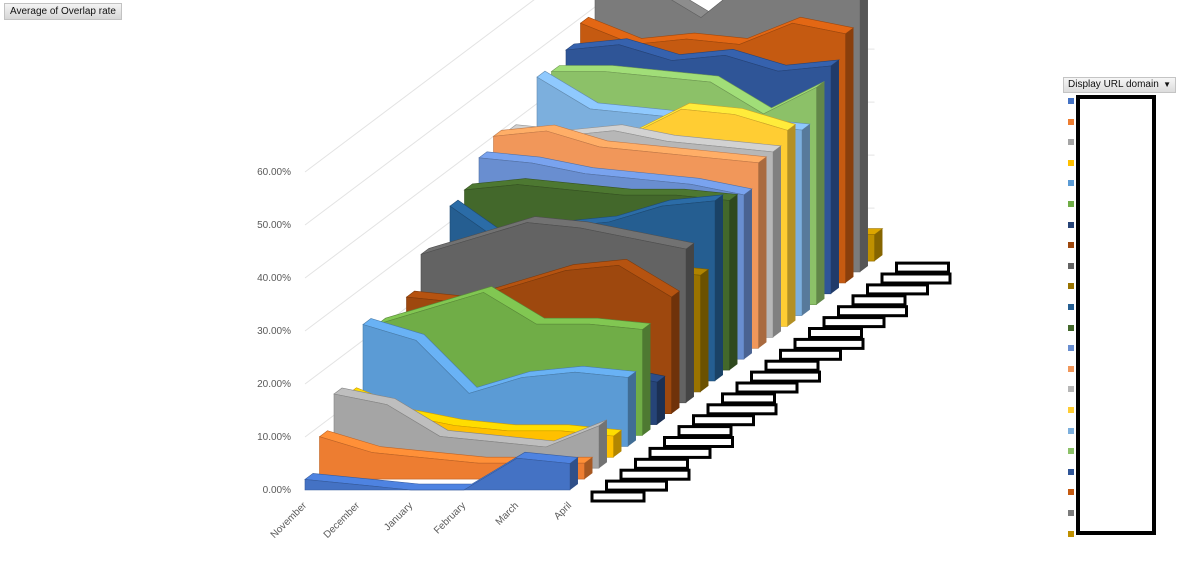 The width and height of the screenshot is (1182, 573). Describe the element at coordinates (277, 490) in the screenshot. I see `y-tick-label: 0.00%` at that location.